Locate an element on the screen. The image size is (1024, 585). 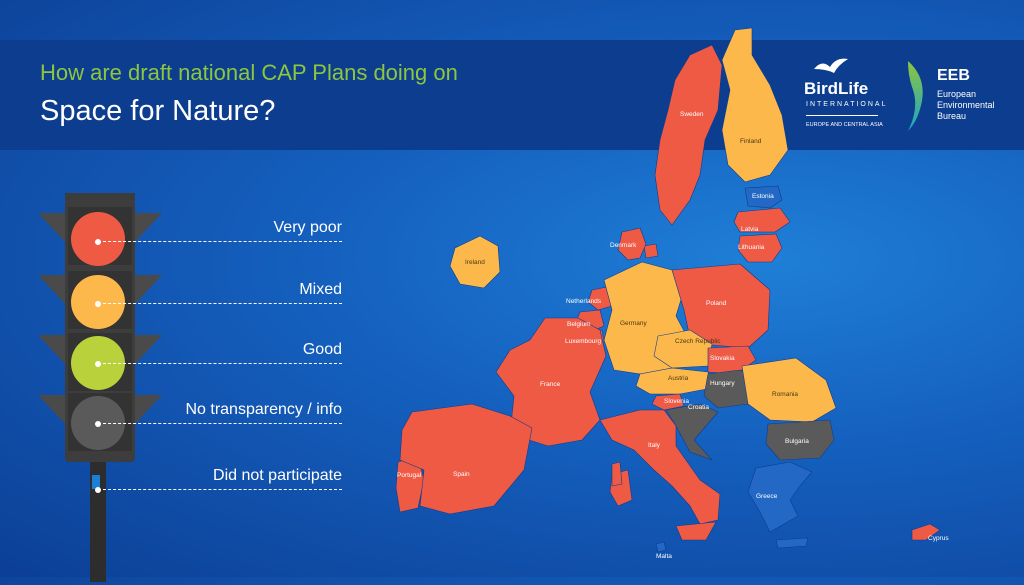
country-greece is located at coordinates (780, 497).